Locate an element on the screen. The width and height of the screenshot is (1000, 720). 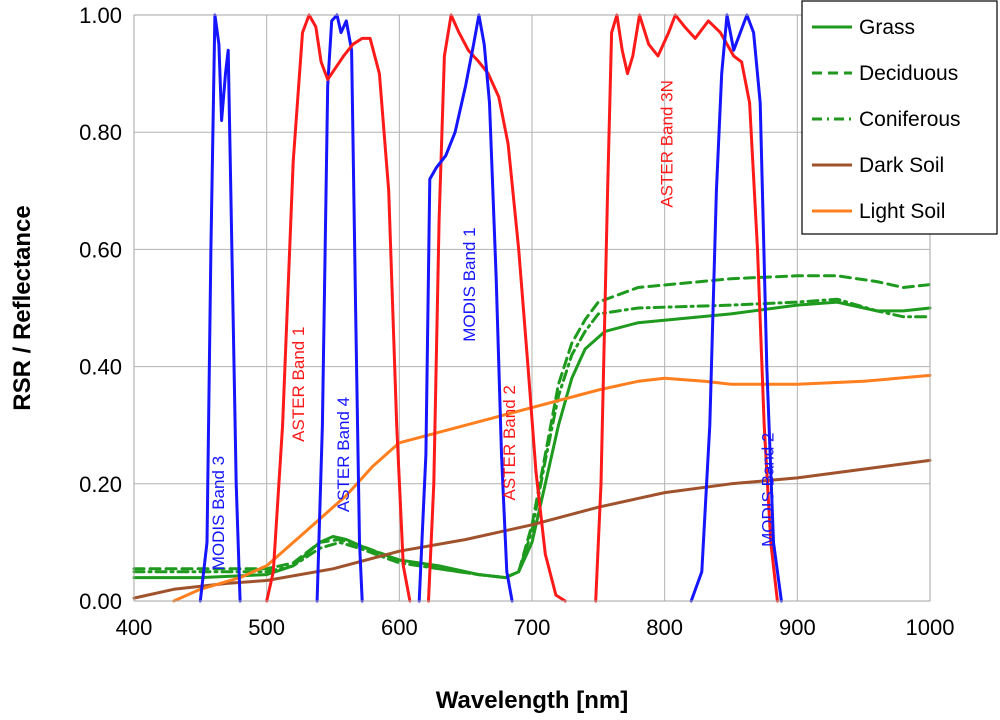
x-tick-label: 500 is located at coordinates (266, 627).